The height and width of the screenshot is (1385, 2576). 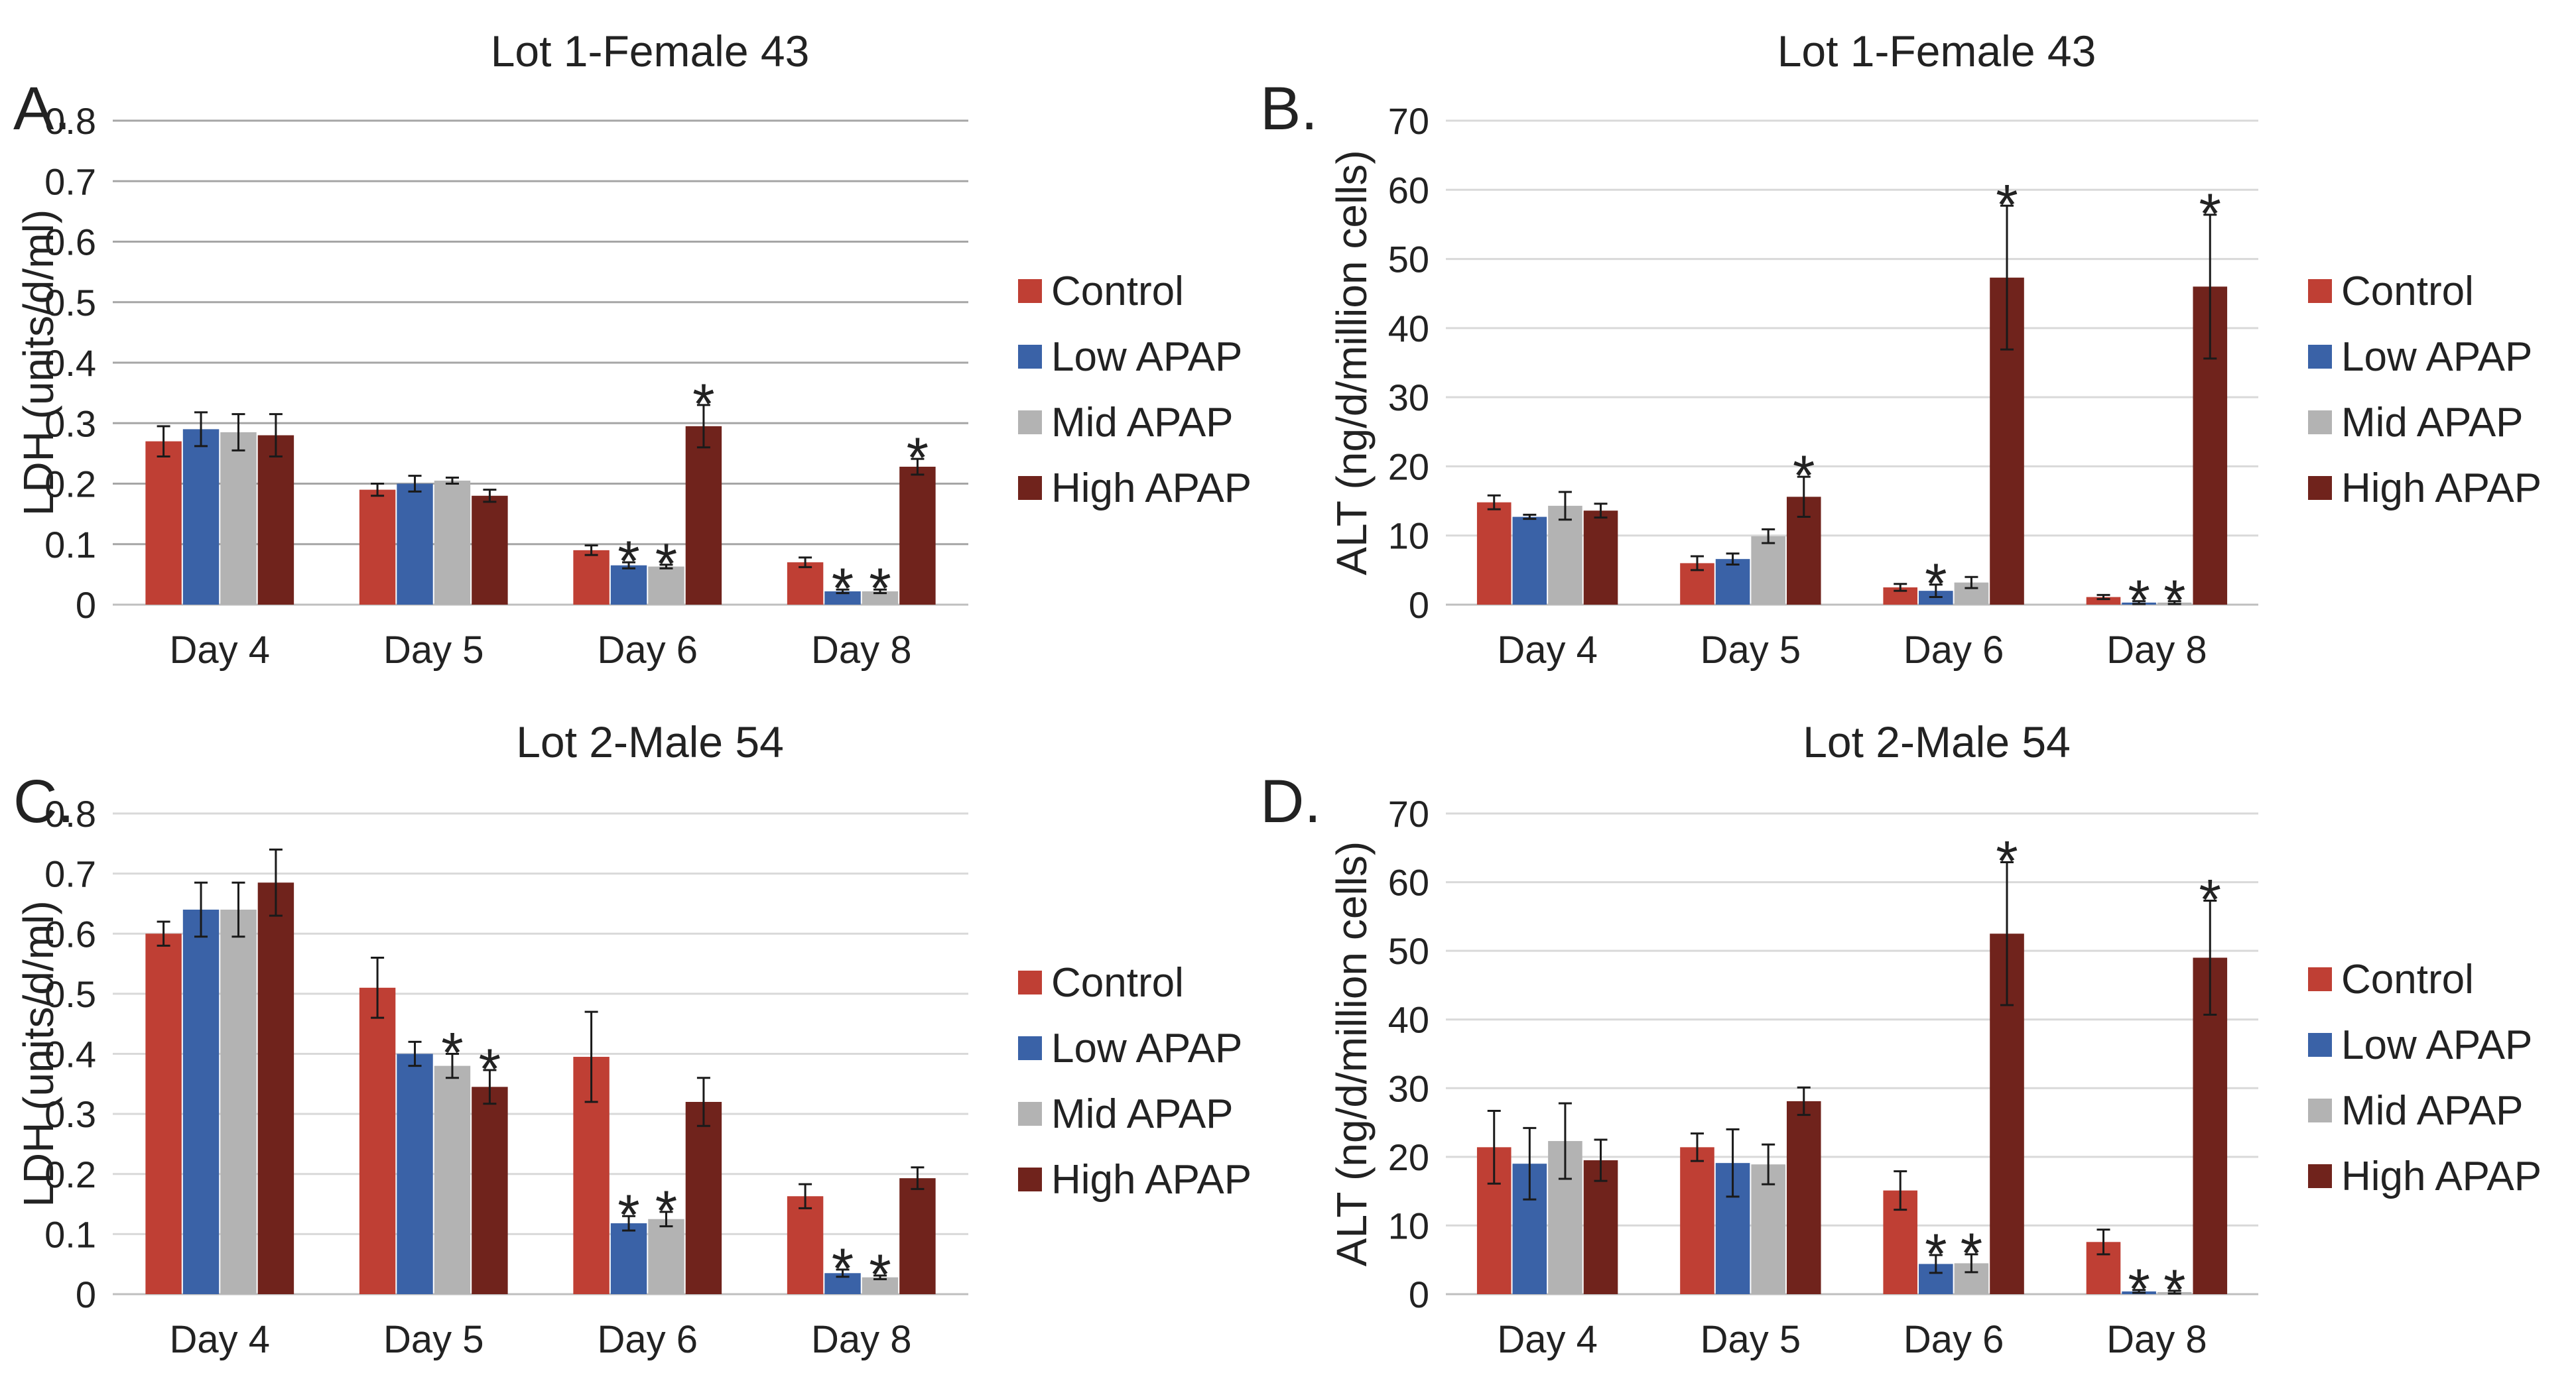 What do you see at coordinates (1937, 741) in the screenshot?
I see `chart-title: Lot 2-Male 54` at bounding box center [1937, 741].